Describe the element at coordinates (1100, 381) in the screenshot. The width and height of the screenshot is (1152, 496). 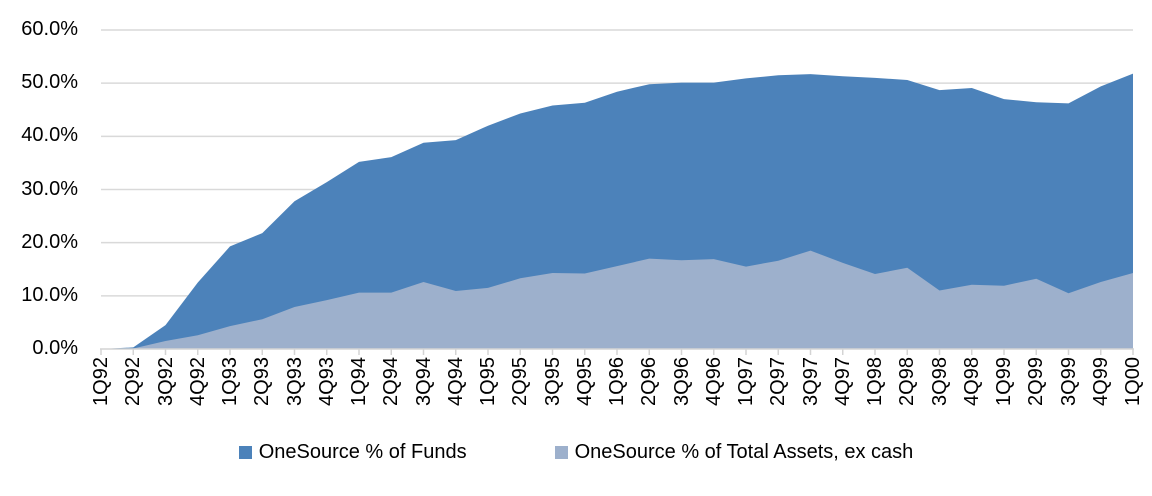
I see `x-axis-tick-label: 4Q99` at that location.